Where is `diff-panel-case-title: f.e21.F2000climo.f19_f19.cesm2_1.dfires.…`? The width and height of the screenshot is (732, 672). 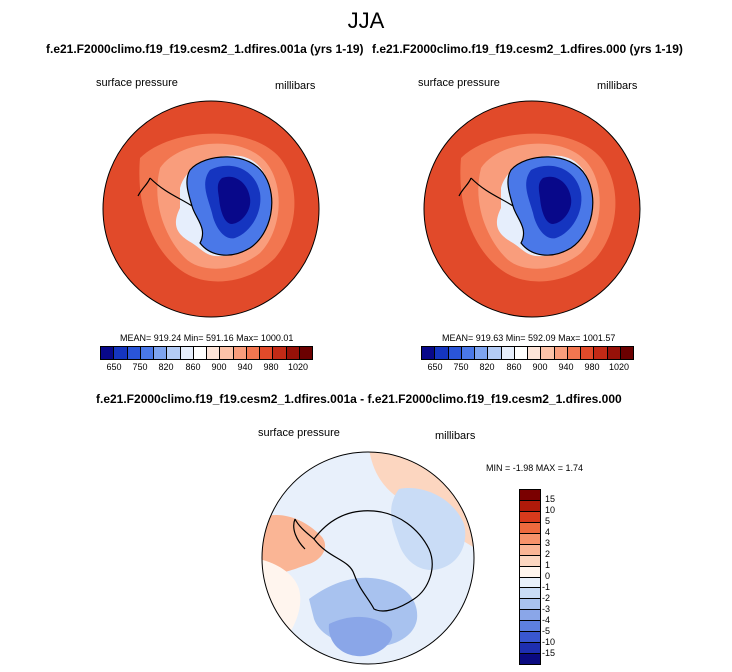 diff-panel-case-title: f.e21.F2000climo.f19_f19.cesm2_1.dfires.… is located at coordinates (359, 399).